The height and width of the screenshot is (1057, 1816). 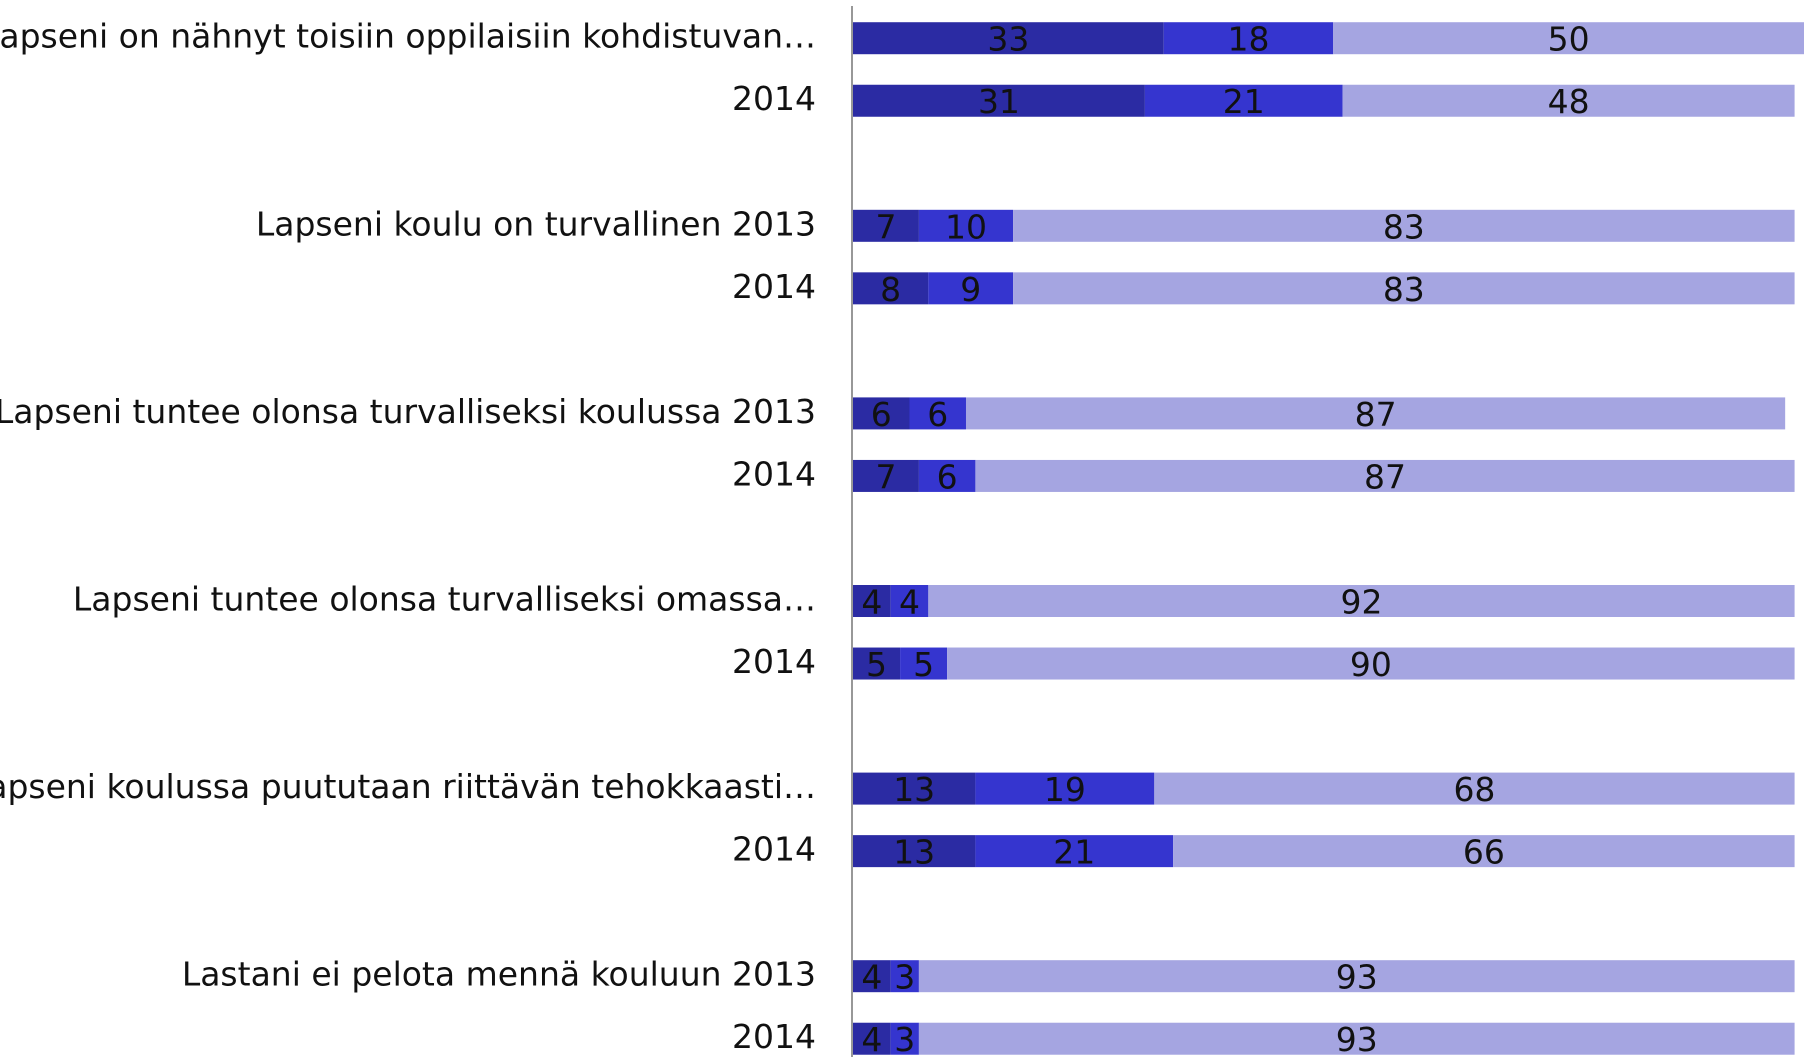 I want to click on value-label: 90, so click(x=1371, y=664).